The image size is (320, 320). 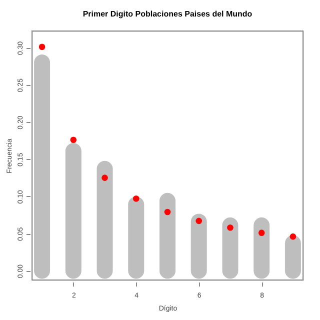 I want to click on chart-title: Primer Digito Poblaciones Paises del Mundo, so click(x=167, y=14).